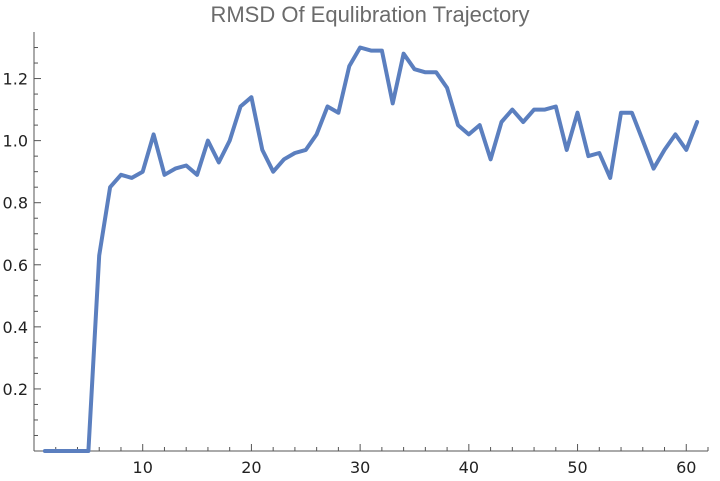 The image size is (720, 481). I want to click on x-tick-label: 20, so click(251, 467).